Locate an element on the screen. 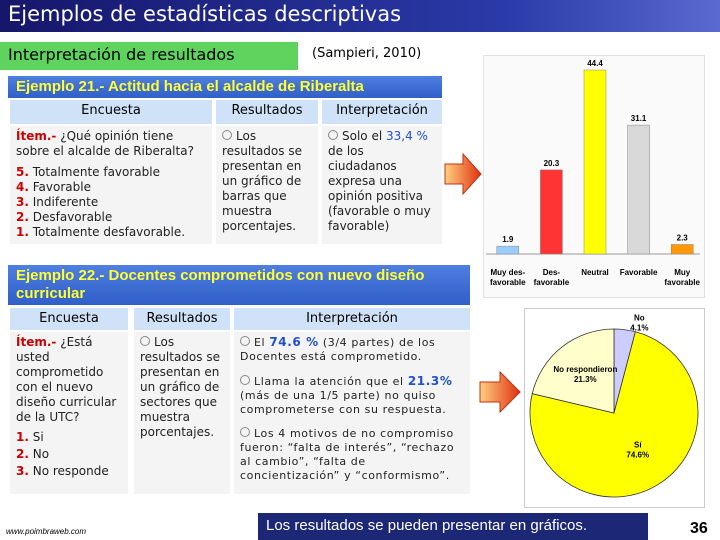  category-label: Des-favorable is located at coordinates (551, 277).